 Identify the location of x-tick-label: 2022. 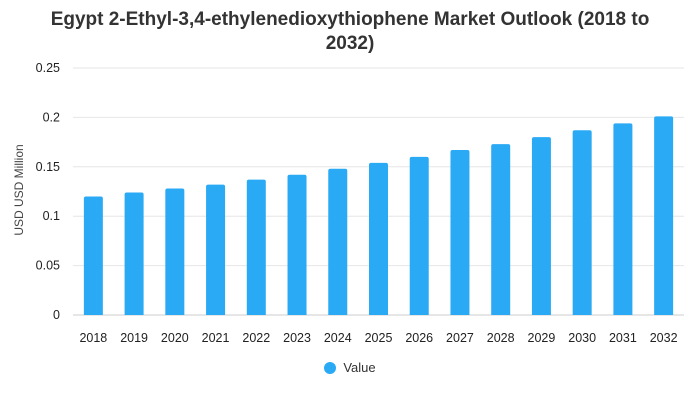
(256, 338).